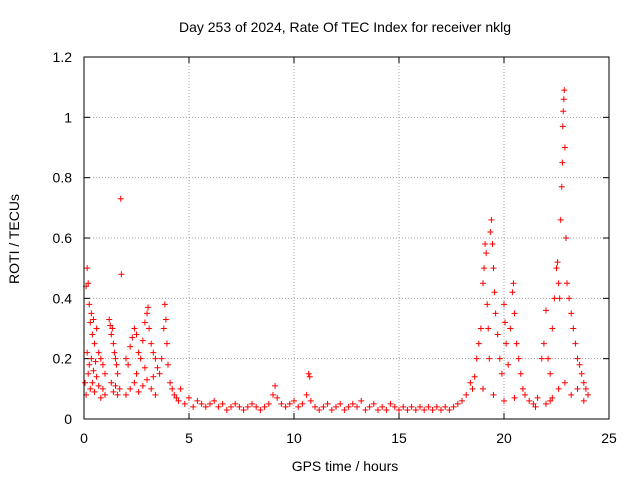 This screenshot has height=480, width=640. Describe the element at coordinates (399, 438) in the screenshot. I see `x-tick-label: 15` at that location.